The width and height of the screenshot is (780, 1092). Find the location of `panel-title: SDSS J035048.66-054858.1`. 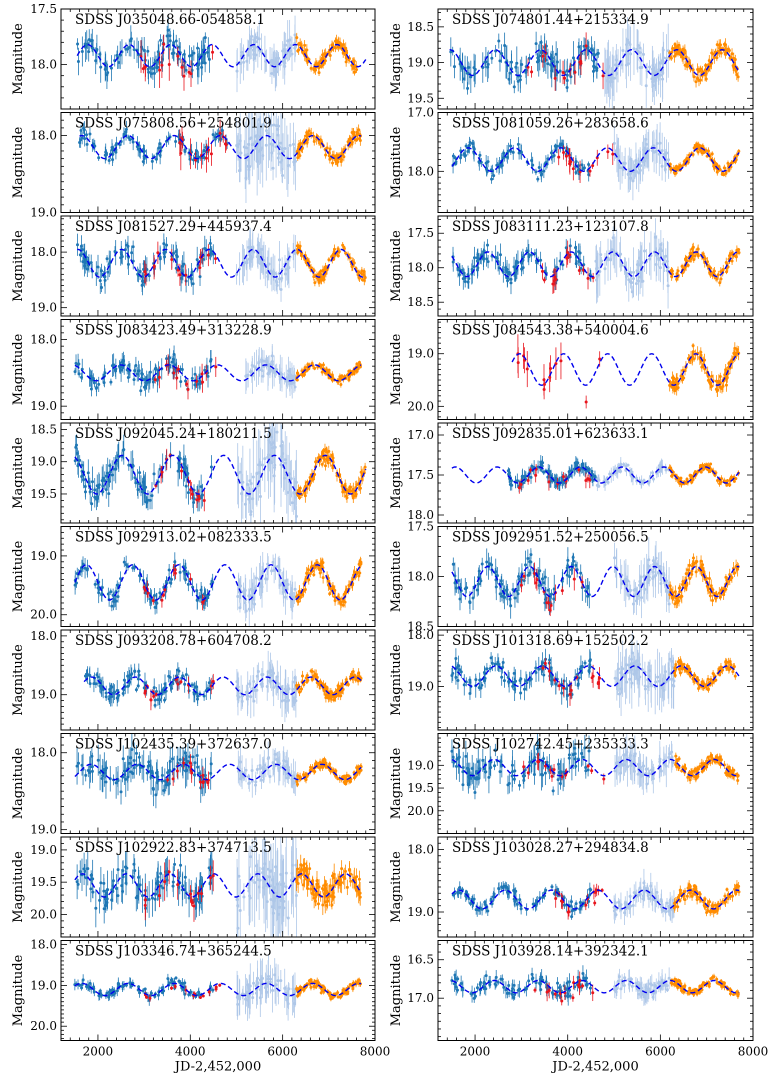

panel-title: SDSS J035048.66-054858.1 is located at coordinates (170, 20).